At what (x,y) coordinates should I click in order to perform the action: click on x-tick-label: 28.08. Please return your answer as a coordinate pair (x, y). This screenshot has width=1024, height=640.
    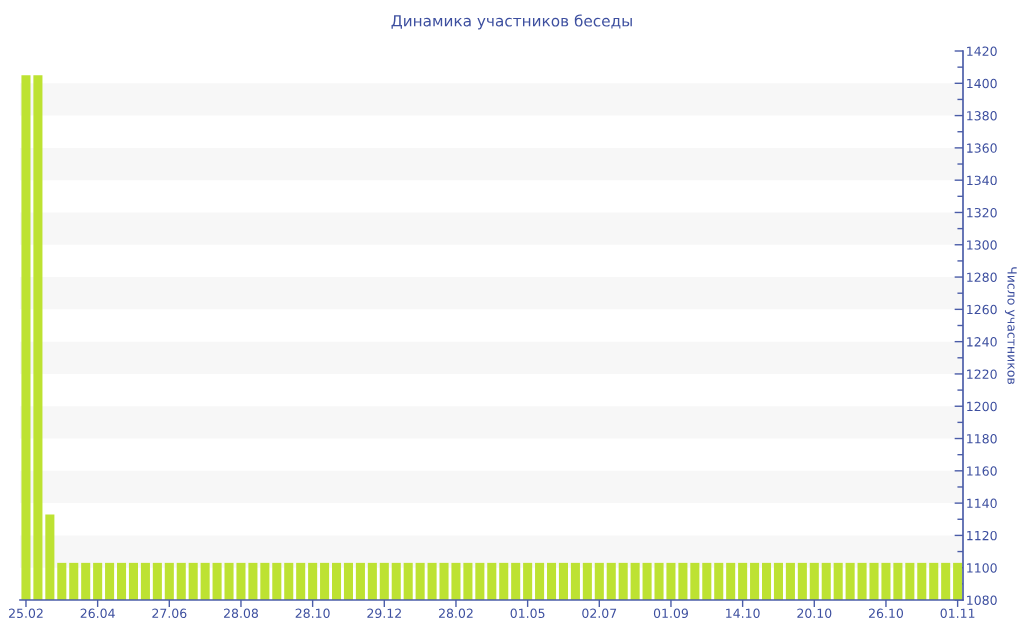
    Looking at the image, I should click on (241, 613).